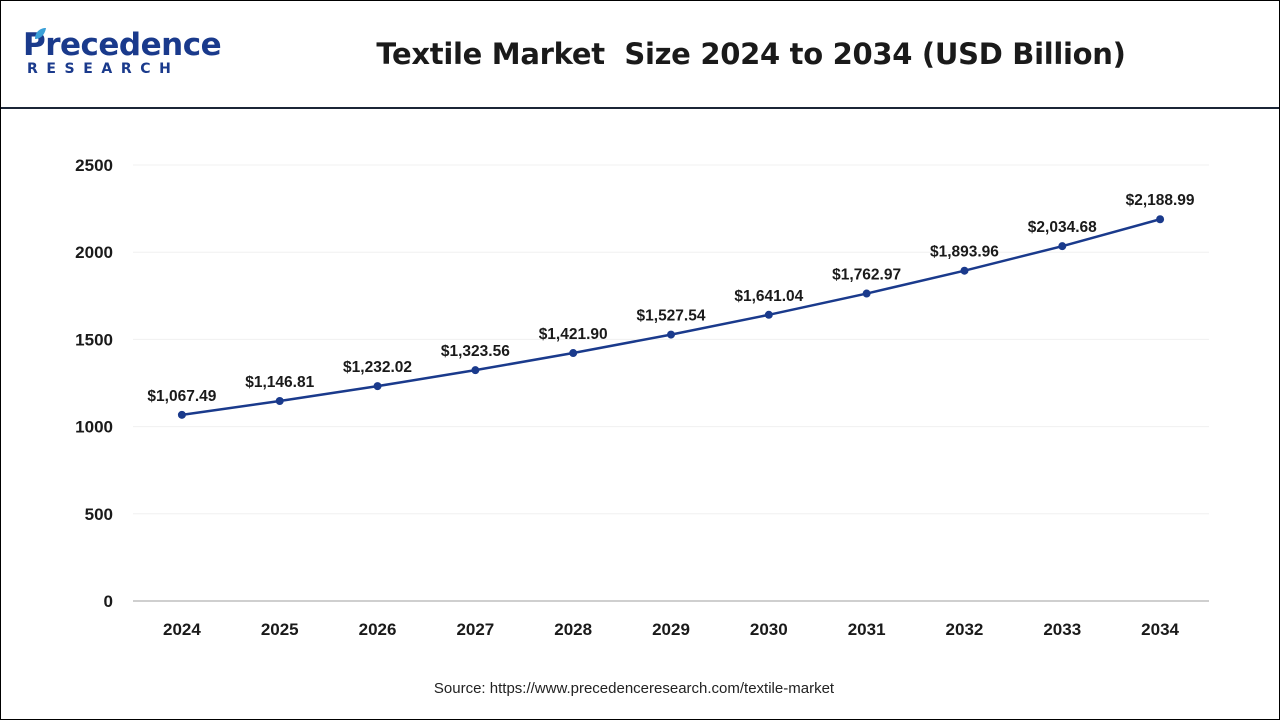  I want to click on y-tick-label: 2500, so click(94, 165).